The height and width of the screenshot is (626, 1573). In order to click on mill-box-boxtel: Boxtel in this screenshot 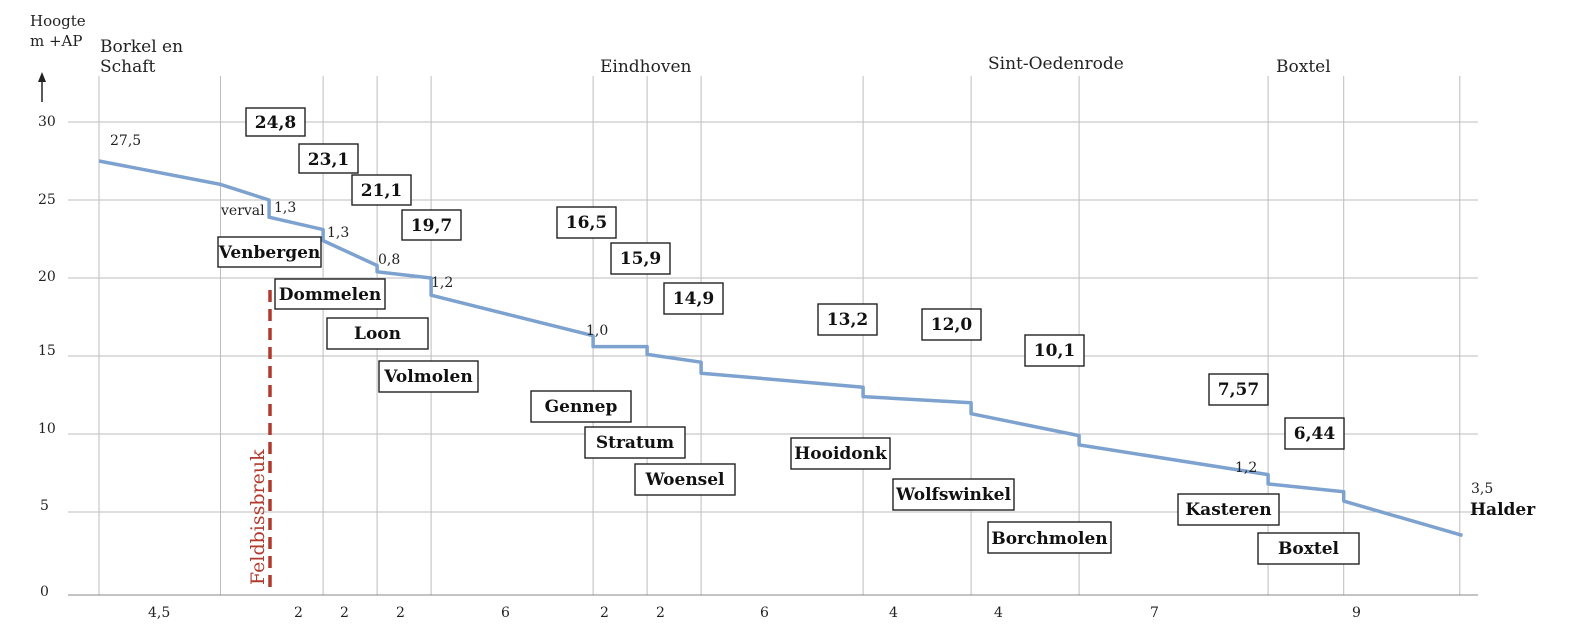, I will do `click(1308, 548)`.